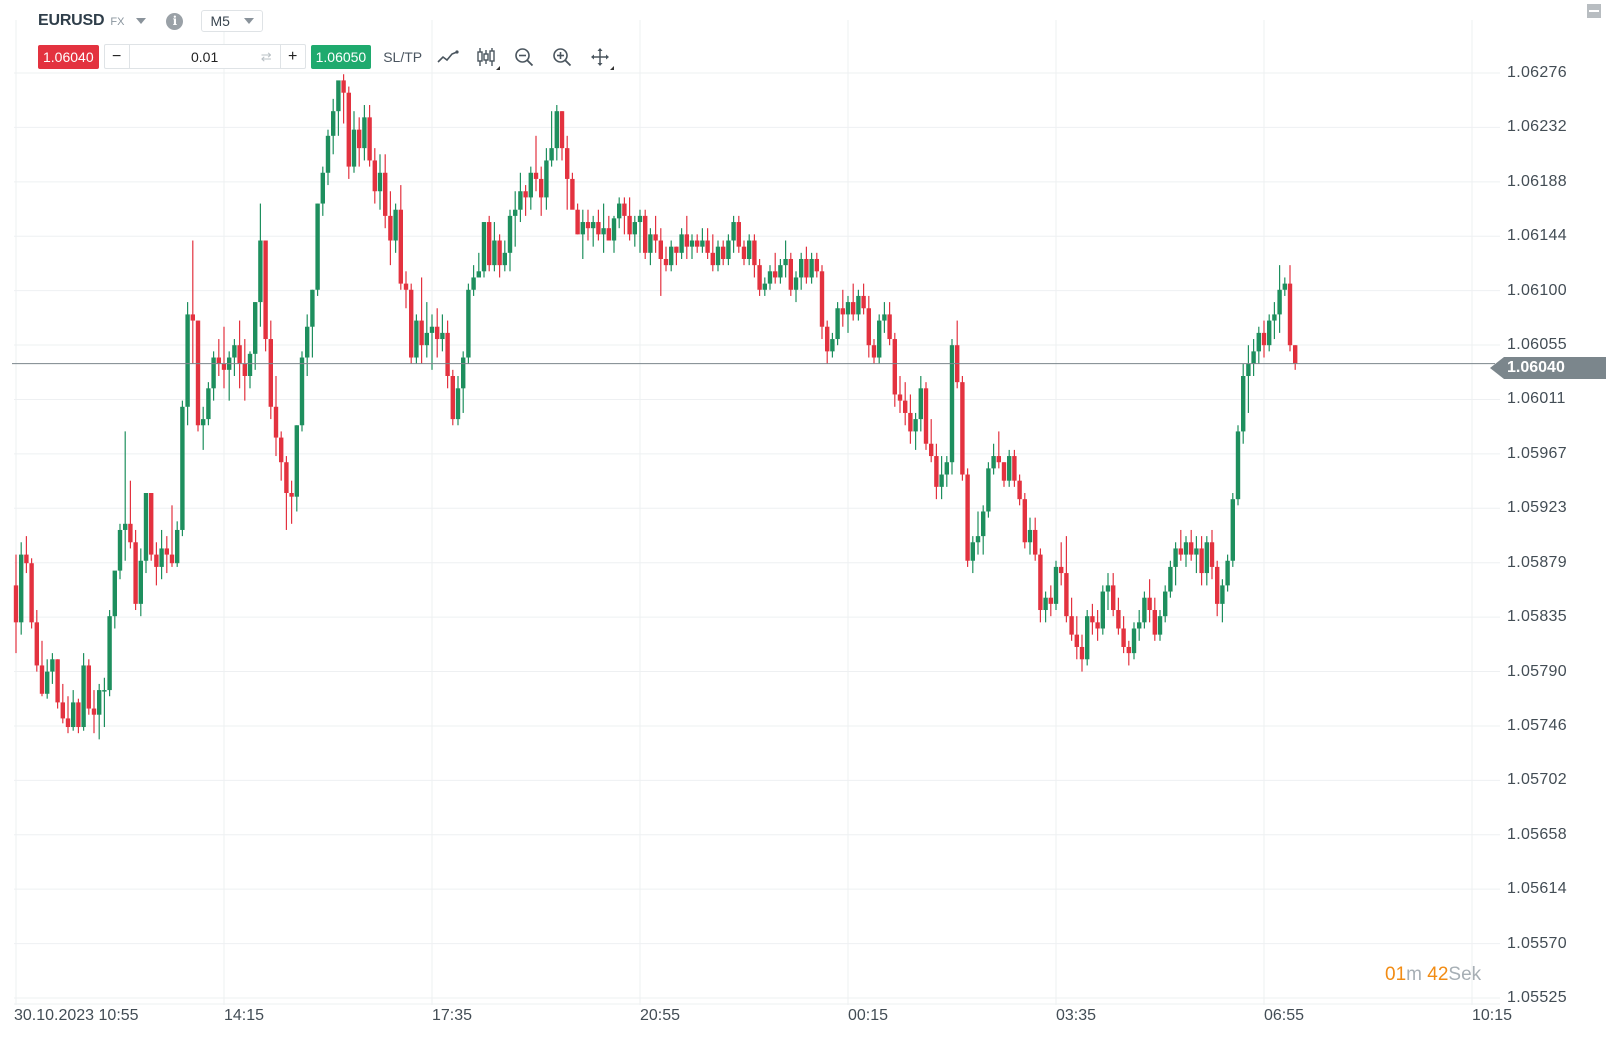  I want to click on quantity-input: 0.01 ⇄, so click(205, 56).